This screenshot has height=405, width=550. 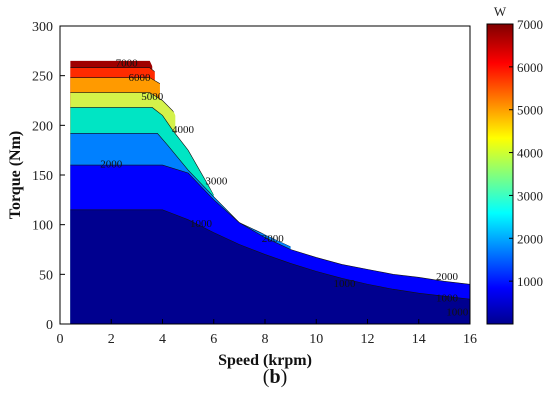 What do you see at coordinates (344, 284) in the screenshot?
I see `contour-label-8: 1000` at bounding box center [344, 284].